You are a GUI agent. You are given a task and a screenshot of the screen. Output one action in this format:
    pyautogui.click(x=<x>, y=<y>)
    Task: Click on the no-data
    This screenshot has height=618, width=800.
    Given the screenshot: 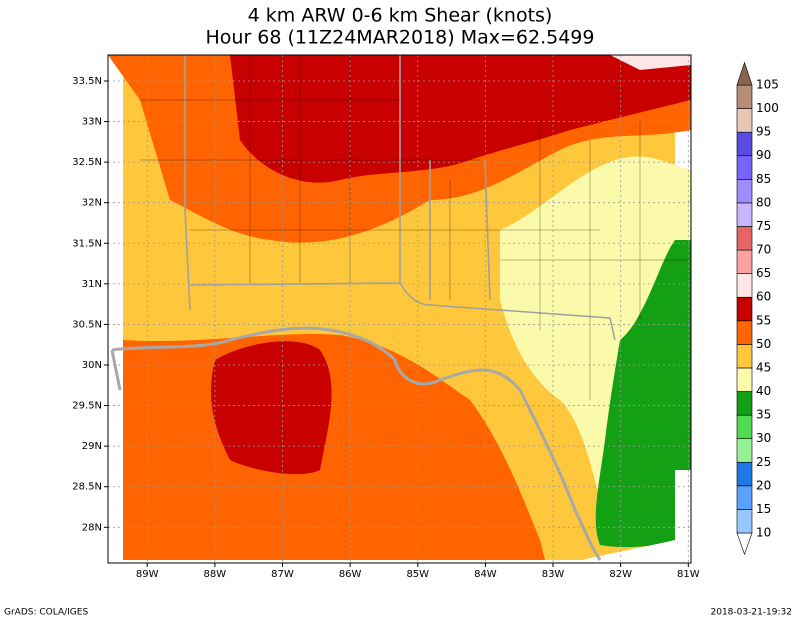 What is the action you would take?
    pyautogui.click(x=630, y=516)
    